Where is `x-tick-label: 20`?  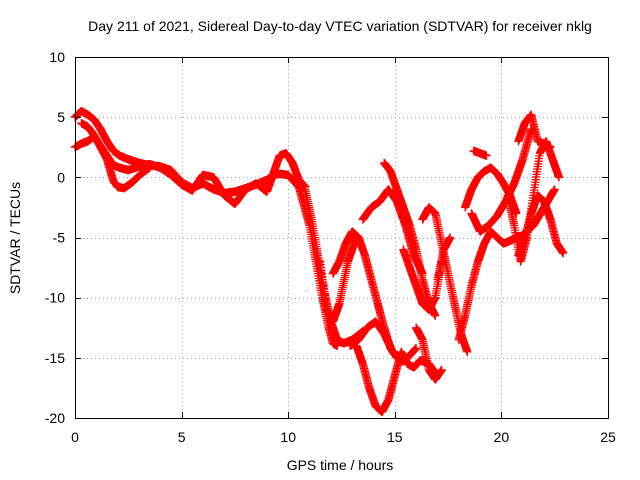 x-tick-label: 20 is located at coordinates (502, 437).